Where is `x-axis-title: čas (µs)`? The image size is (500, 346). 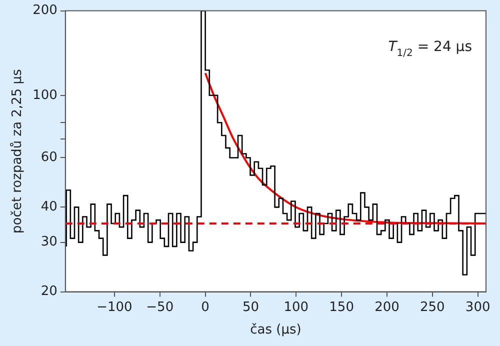 x-axis-title: čas (µs) is located at coordinates (276, 330).